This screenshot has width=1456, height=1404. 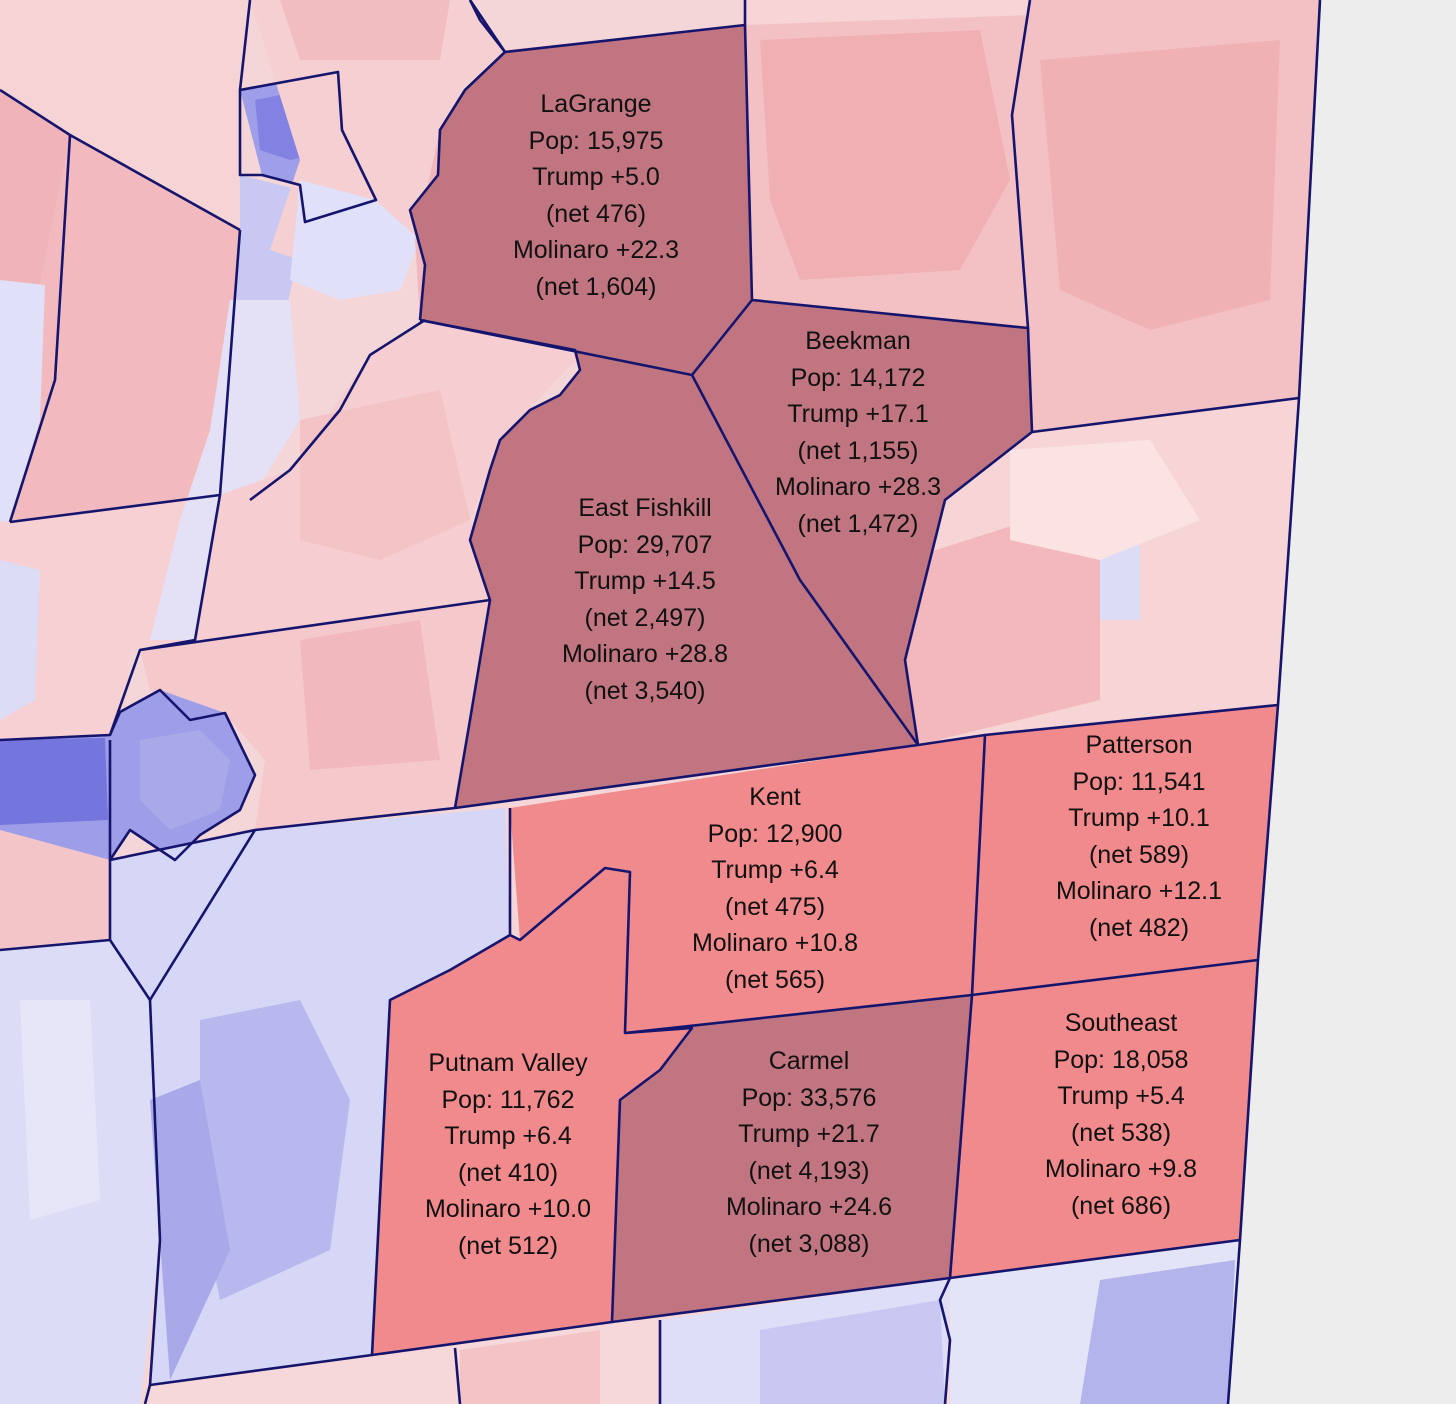 I want to click on town-name: Southeast, so click(x=1121, y=1023).